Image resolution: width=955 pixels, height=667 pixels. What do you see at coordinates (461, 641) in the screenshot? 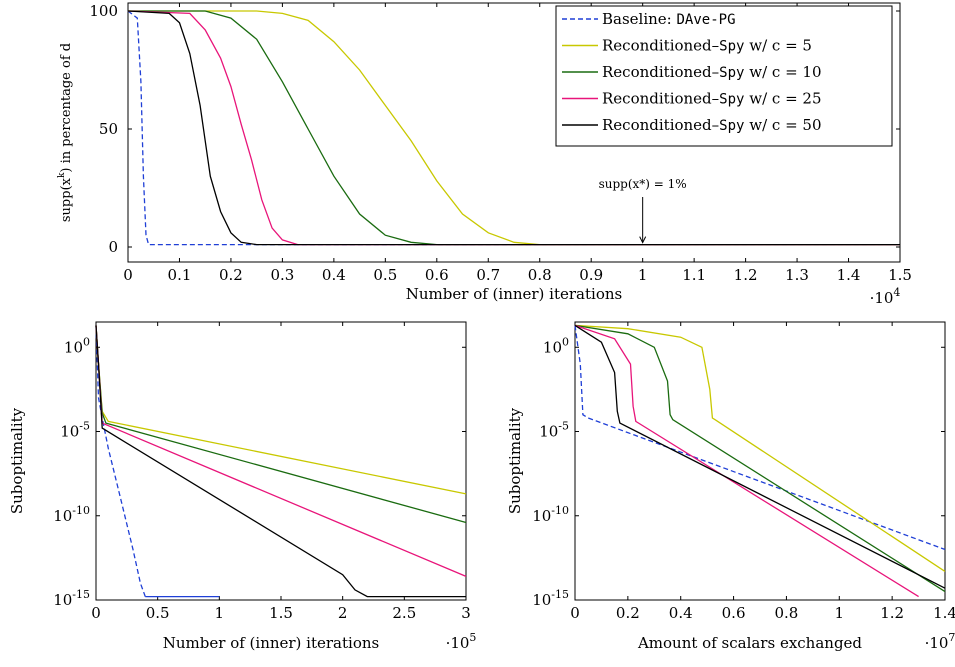
I see `x-multiplier: ·105` at bounding box center [461, 641].